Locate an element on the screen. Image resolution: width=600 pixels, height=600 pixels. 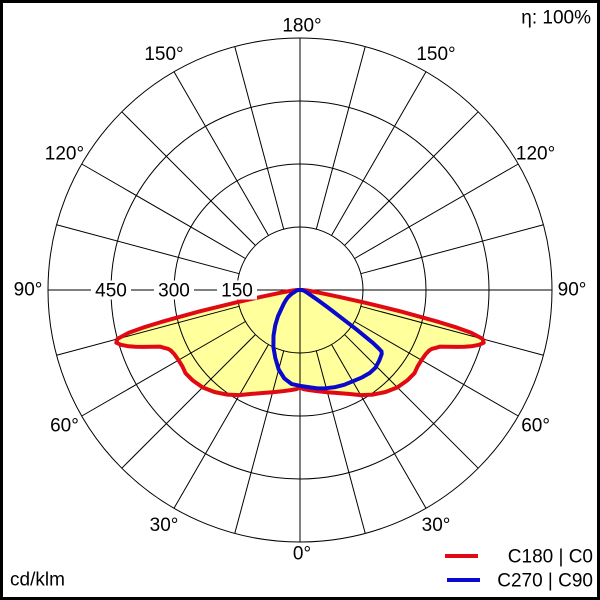
angle-label-60-right: 60° is located at coordinates (535, 426).